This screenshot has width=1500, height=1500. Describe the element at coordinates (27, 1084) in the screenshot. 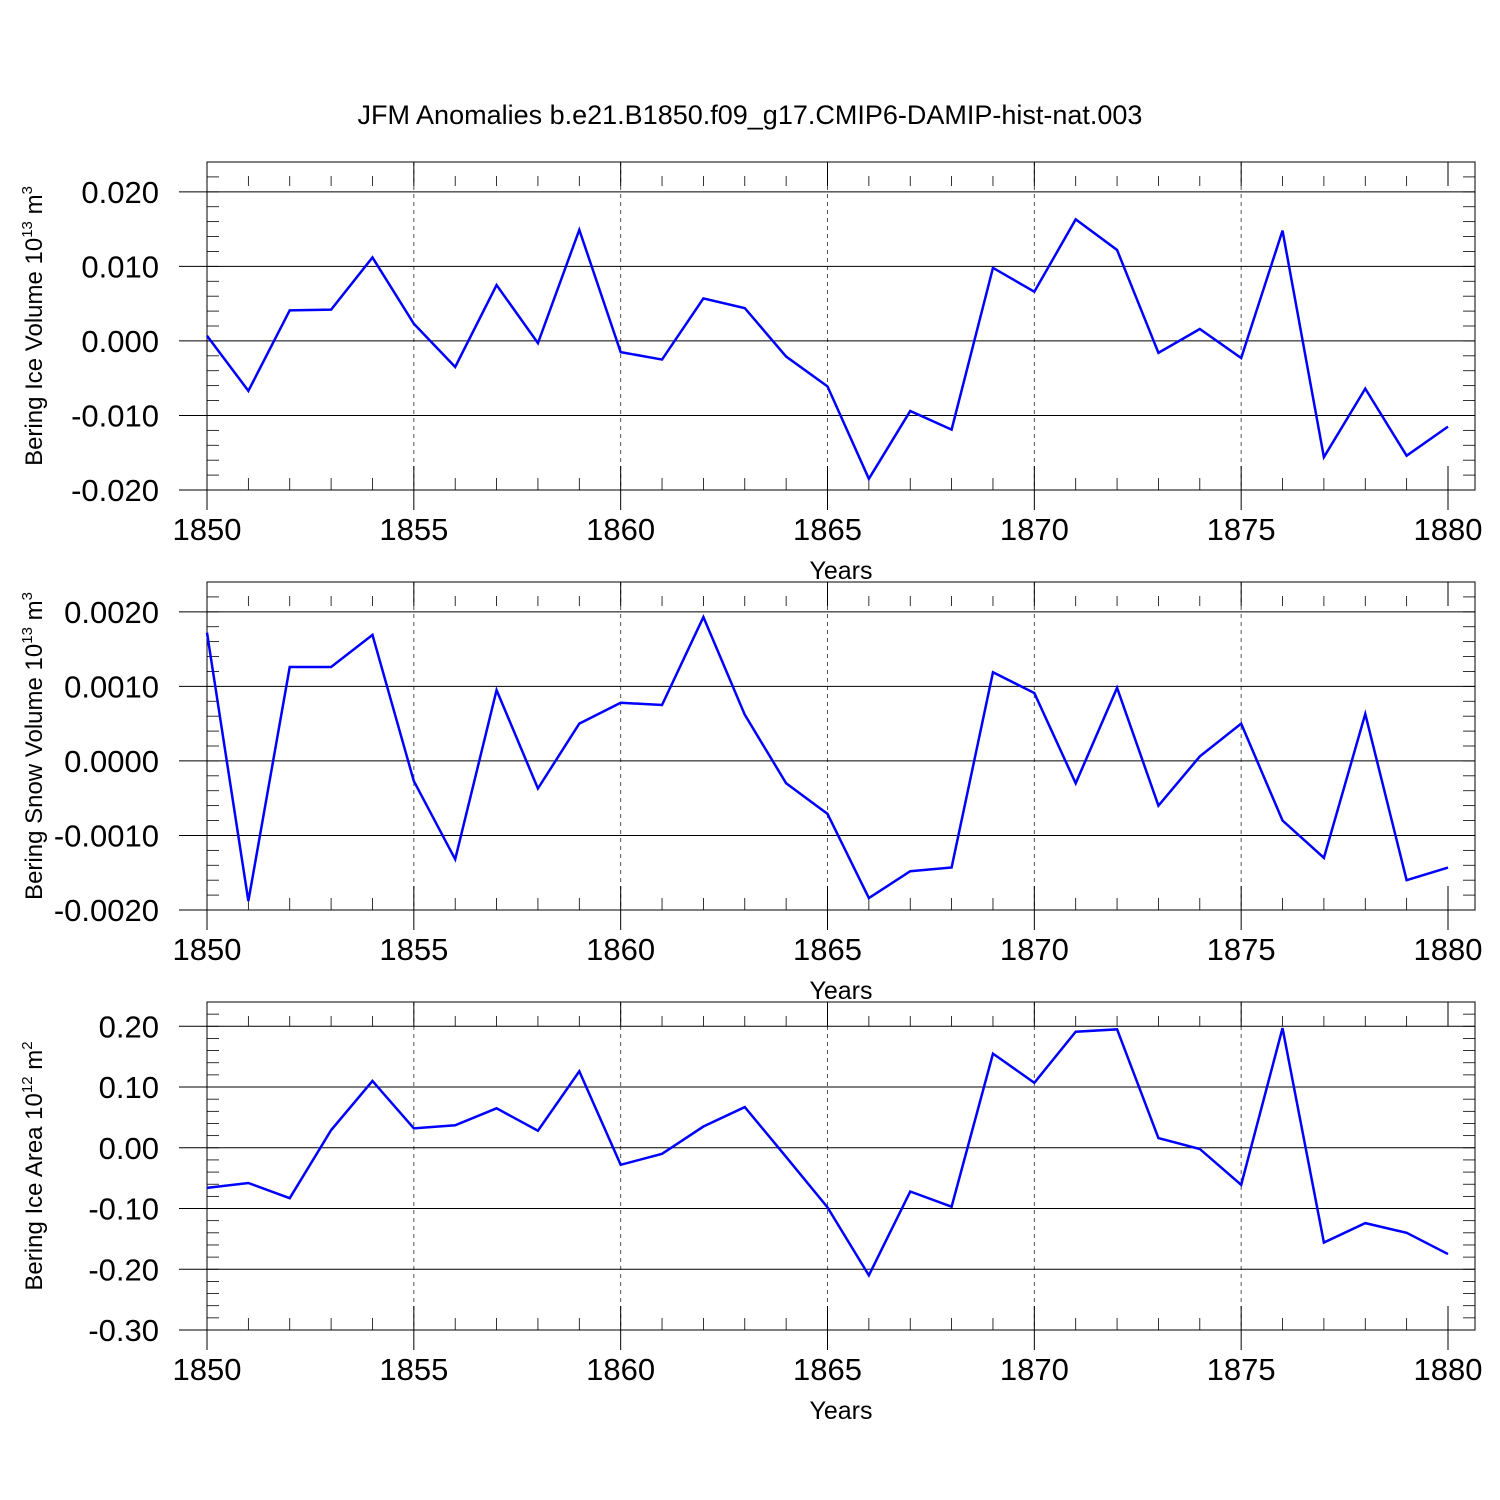

I see `y-axis-label-exponent: 12` at that location.